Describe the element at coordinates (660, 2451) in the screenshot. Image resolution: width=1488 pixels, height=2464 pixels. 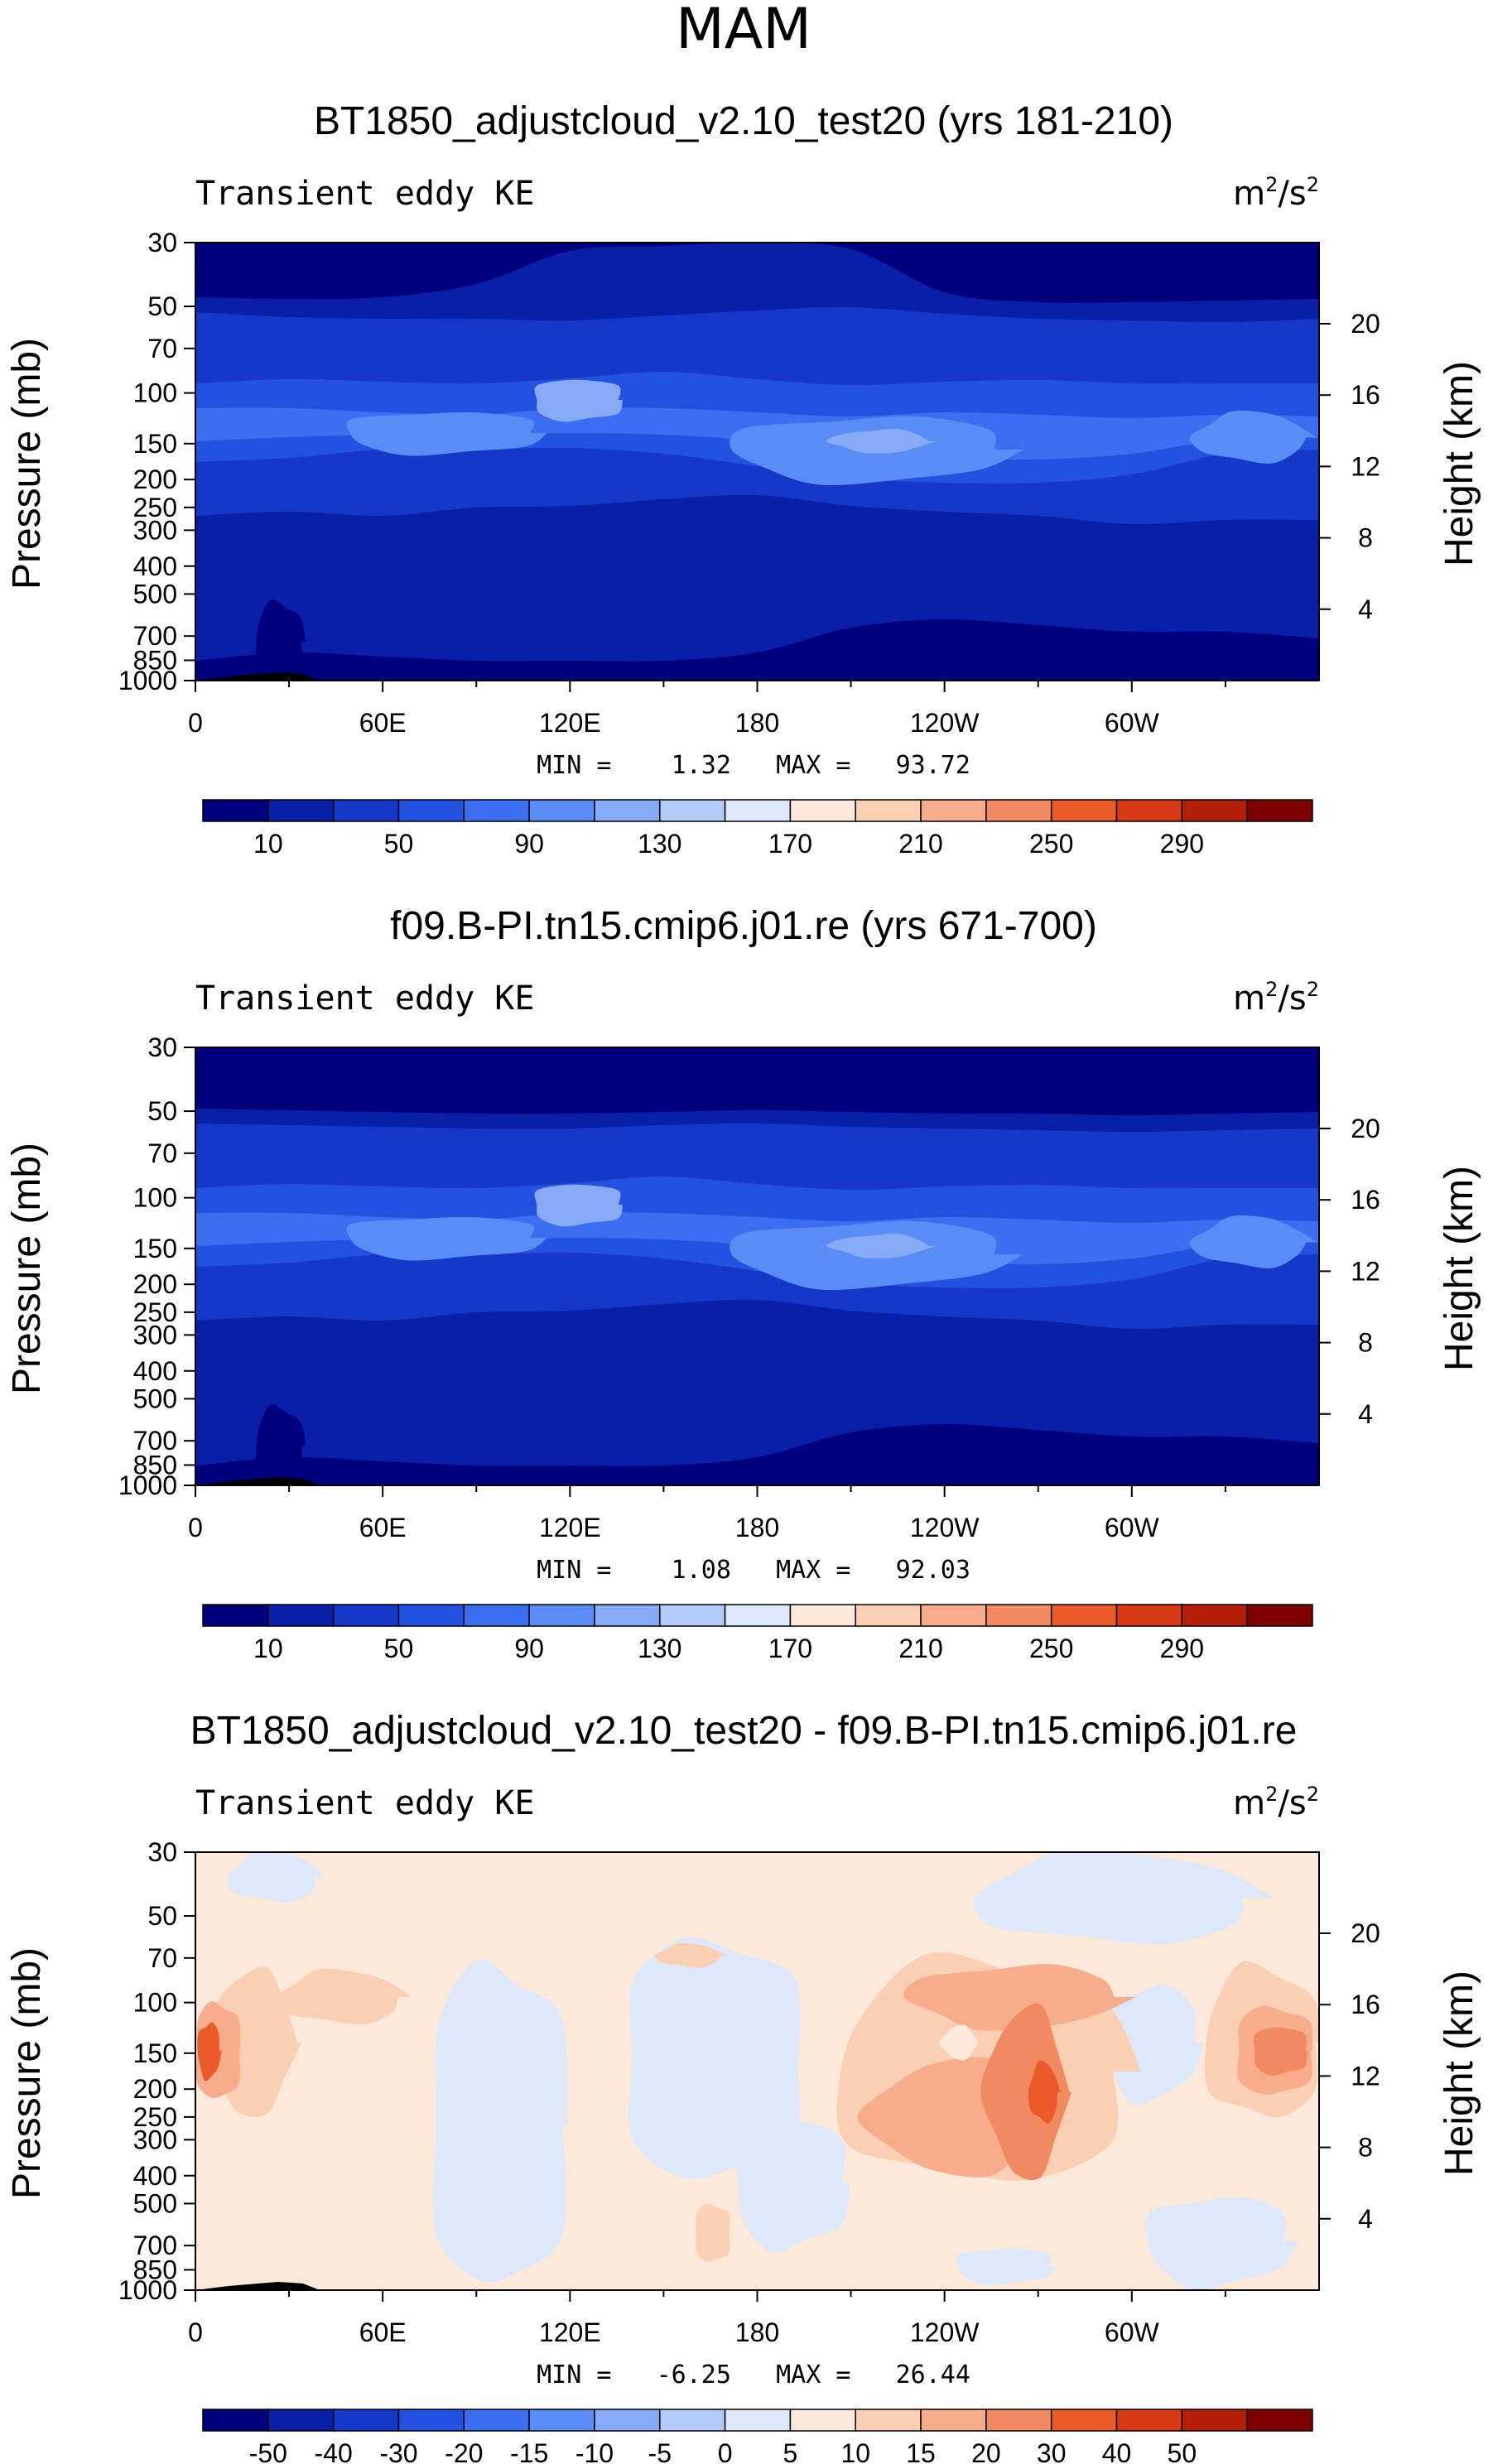
I see `colorbar-label: -5` at that location.